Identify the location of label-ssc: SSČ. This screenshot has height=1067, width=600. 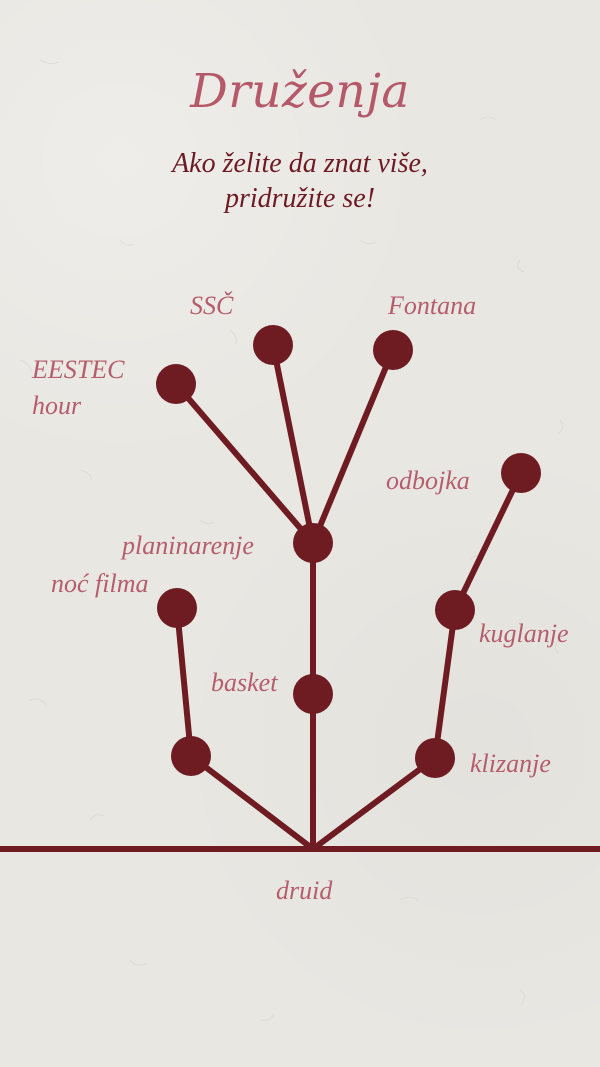
(211, 306).